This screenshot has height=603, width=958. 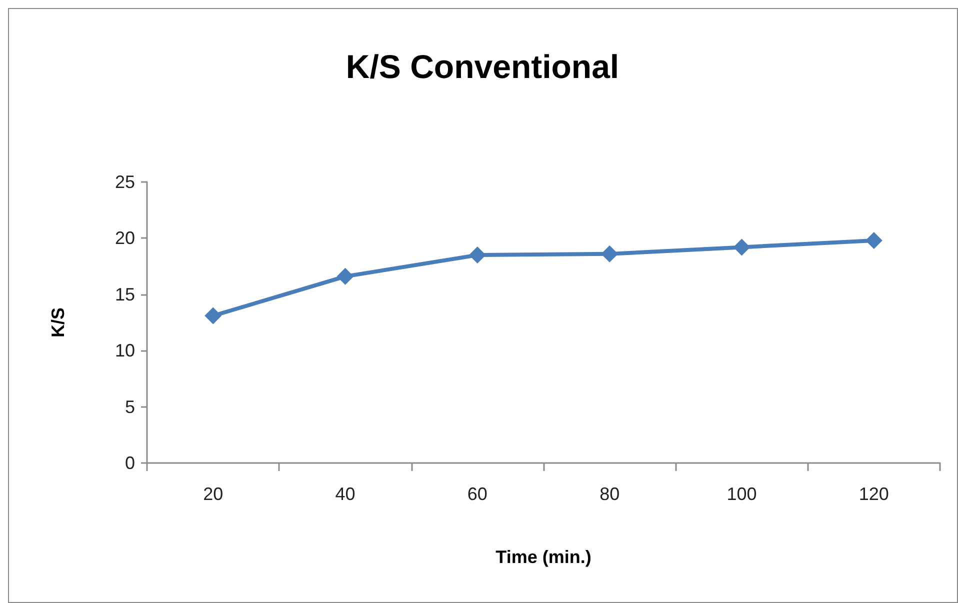 I want to click on y-tick-label: 25, so click(x=124, y=182).